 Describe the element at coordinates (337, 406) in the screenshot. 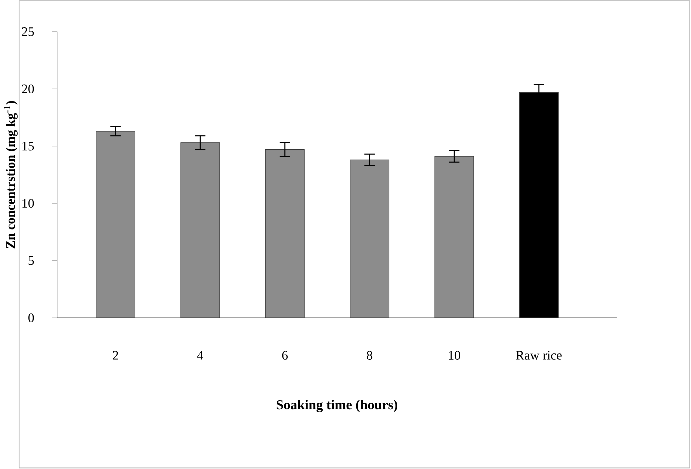

I see `x-axis-title: Soaking time (hours)` at that location.